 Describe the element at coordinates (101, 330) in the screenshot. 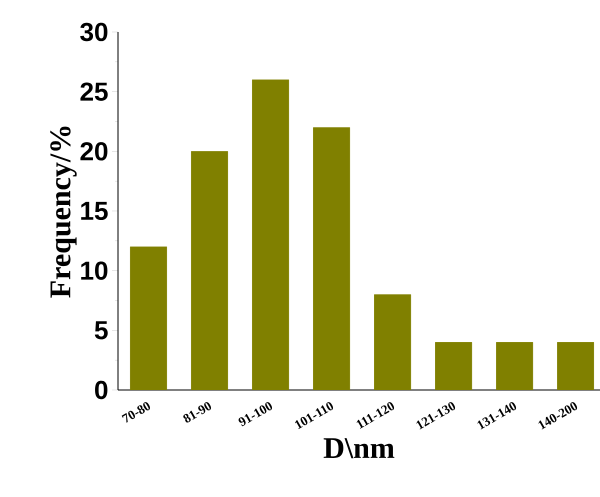

I see `y-tick-label: 5` at that location.